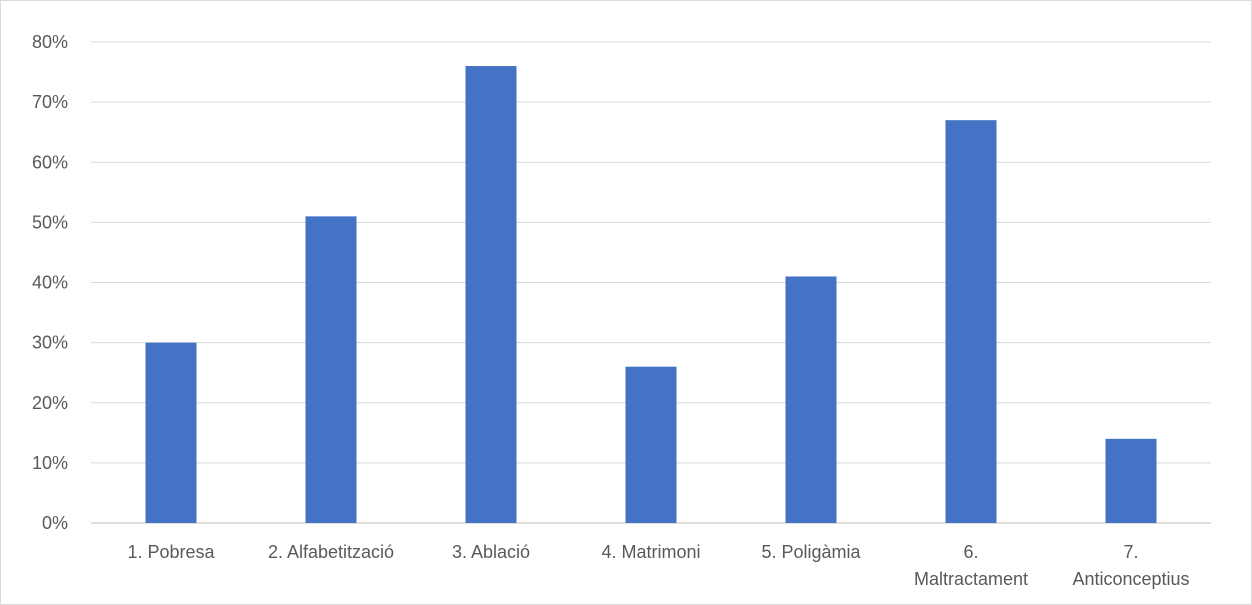 The image size is (1252, 605). Describe the element at coordinates (171, 552) in the screenshot. I see `x-category-label: 1. Pobresa` at that location.